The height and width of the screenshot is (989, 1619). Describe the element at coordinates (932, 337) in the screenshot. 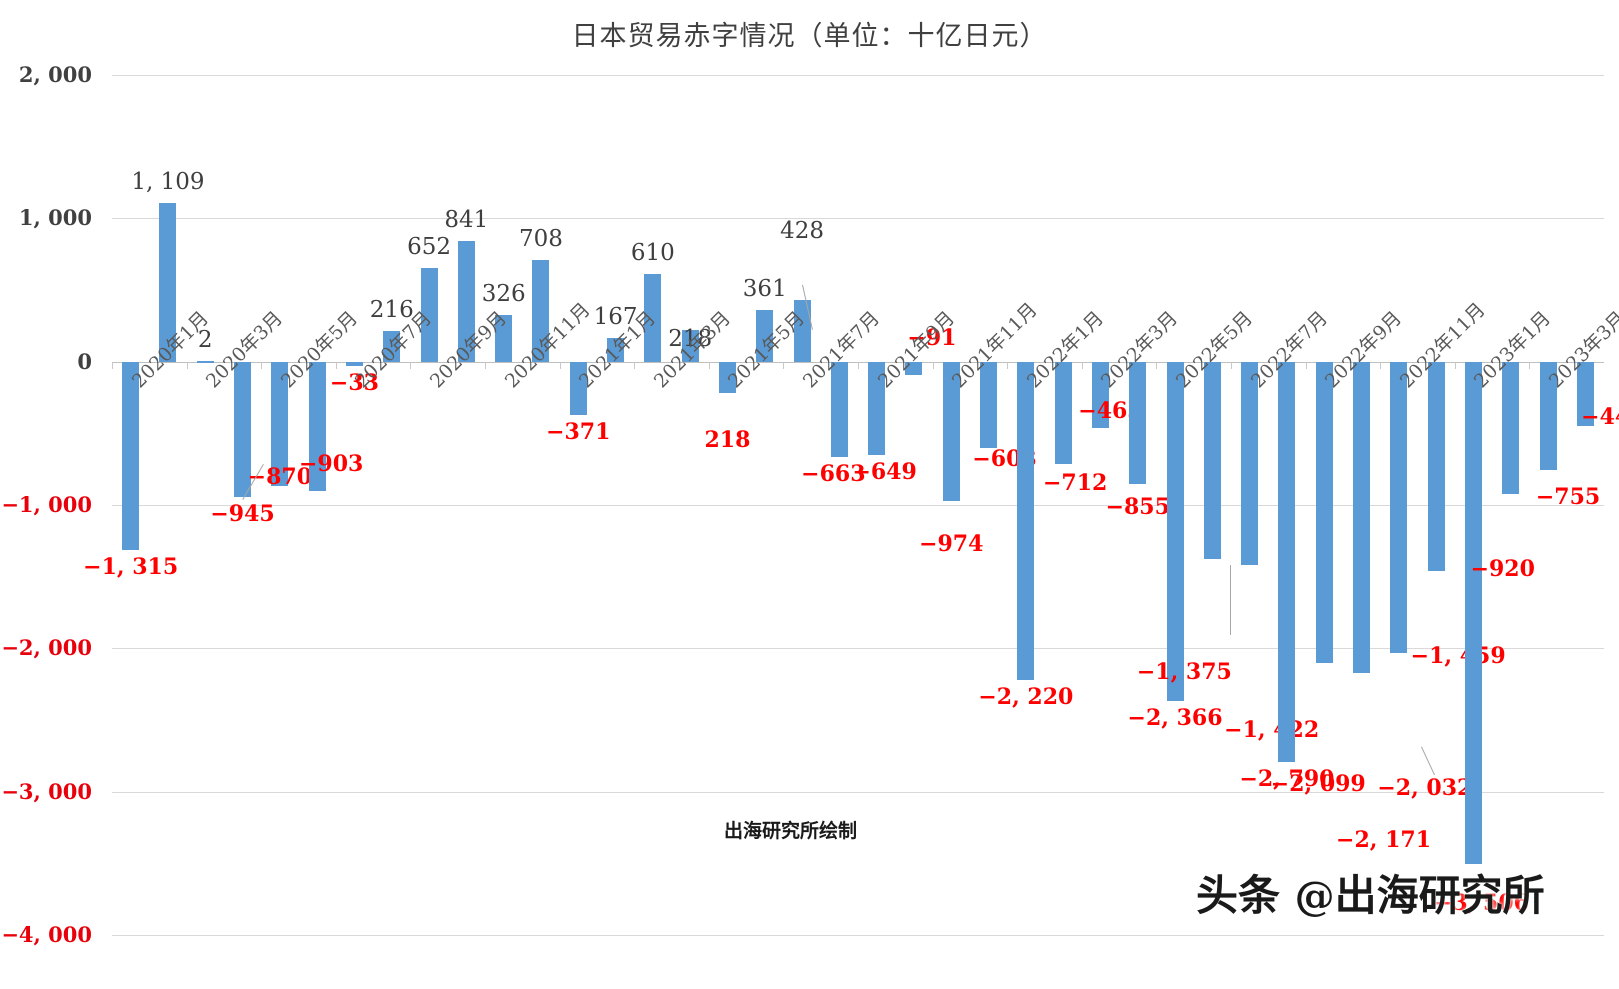

I see `bar-value-label: −91` at that location.